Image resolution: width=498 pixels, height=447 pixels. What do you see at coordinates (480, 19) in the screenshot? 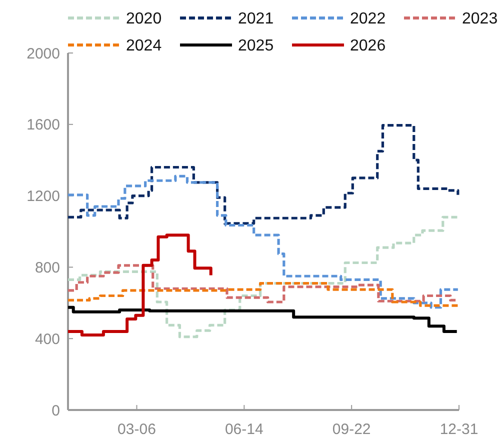
I see `legend-label: 2023` at bounding box center [480, 19].